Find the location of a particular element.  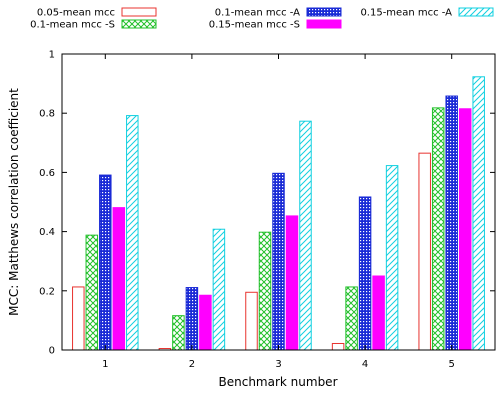

legend-label: 0.15-mean mcc -A is located at coordinates (406, 13).